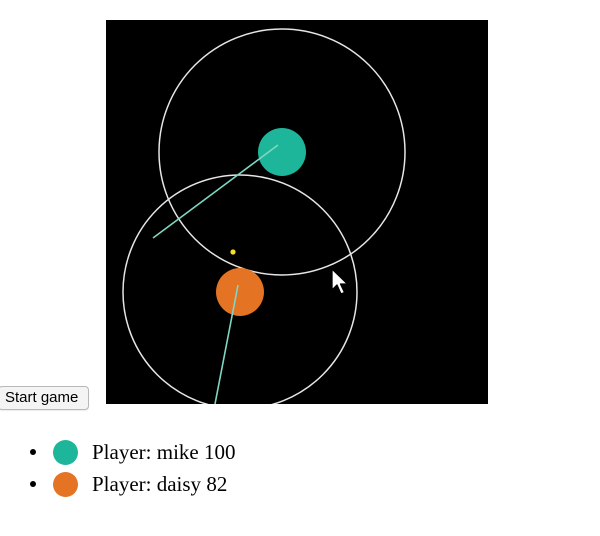  I want to click on player-list-item: Player: mike 100, so click(132, 452).